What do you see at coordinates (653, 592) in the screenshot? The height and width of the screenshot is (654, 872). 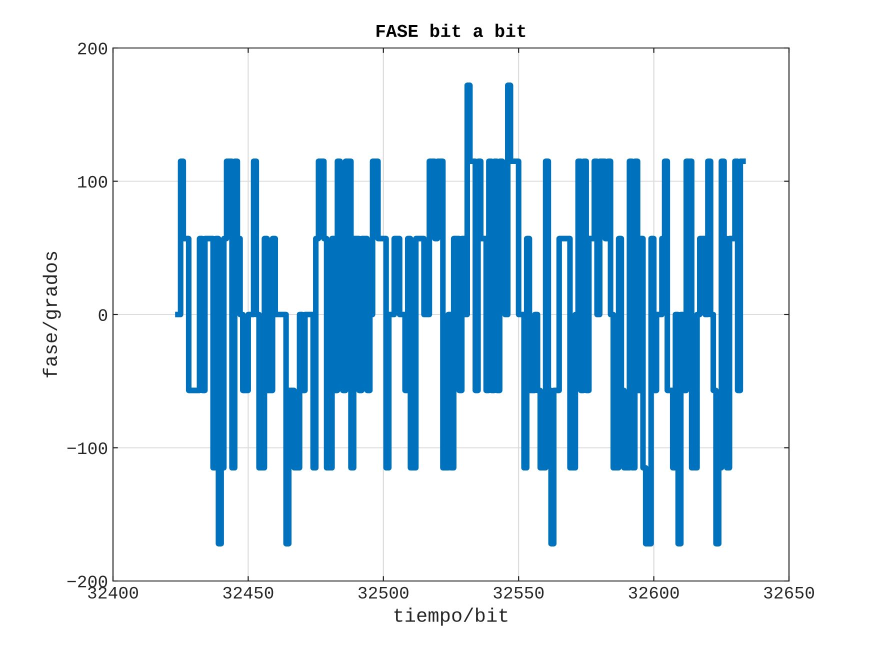 I see `x-tick-label: 32600` at bounding box center [653, 592].